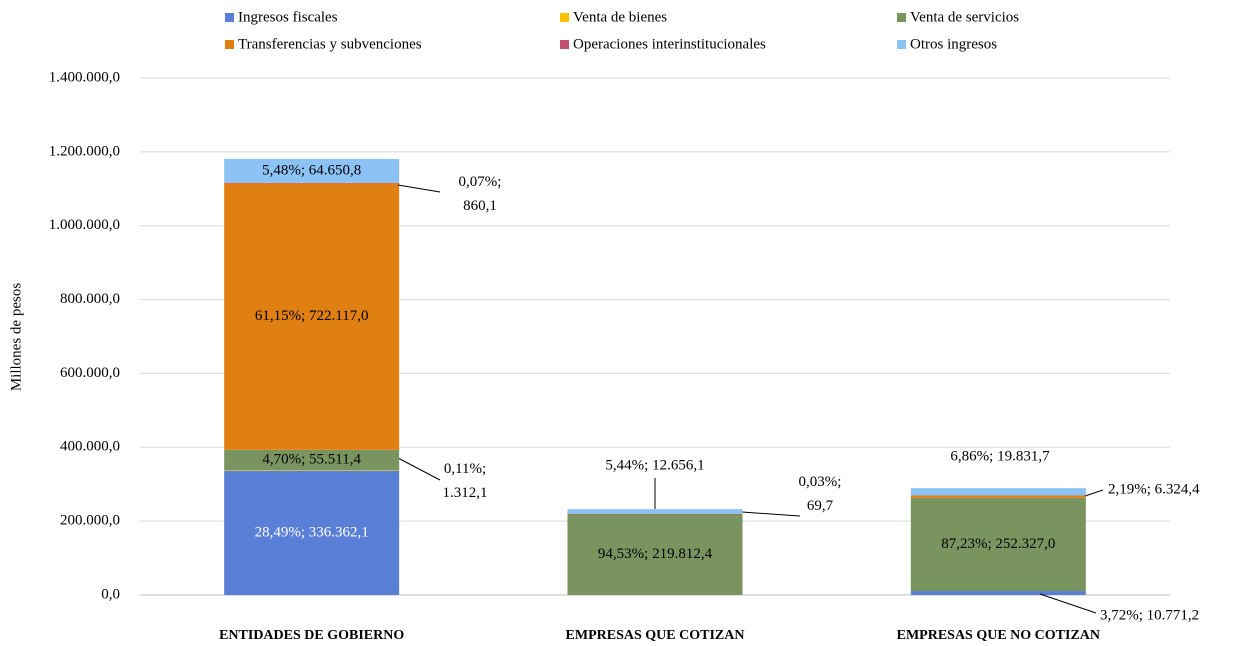 The width and height of the screenshot is (1233, 646). What do you see at coordinates (998, 635) in the screenshot?
I see `x-tick-label: EMPRESAS QUE NO COTIZAN` at bounding box center [998, 635].